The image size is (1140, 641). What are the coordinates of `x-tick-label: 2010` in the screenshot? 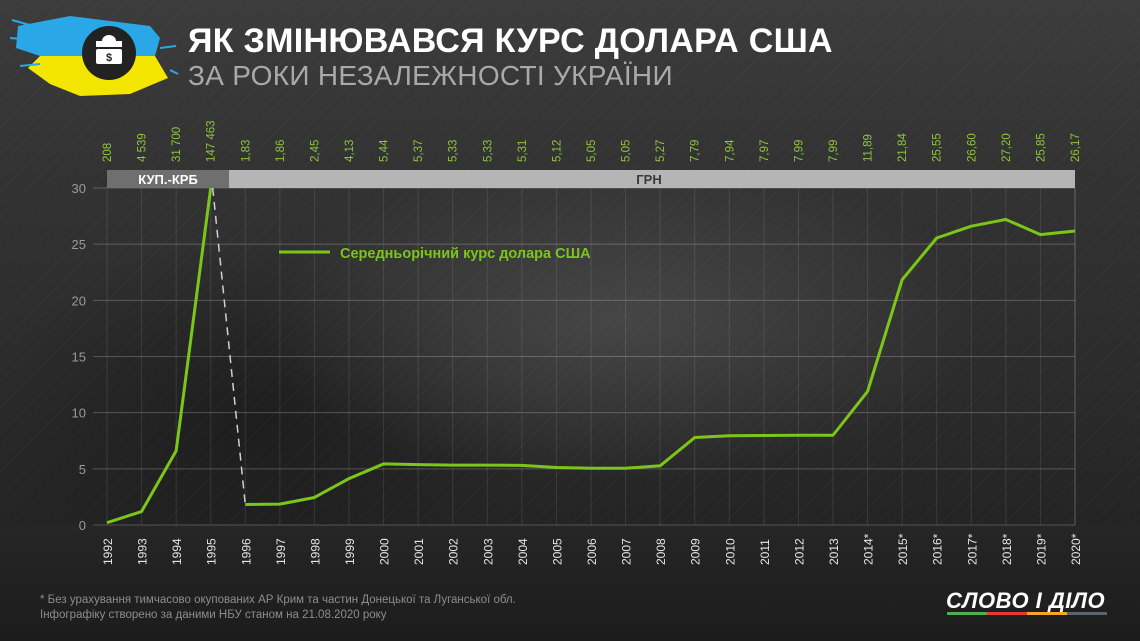 It's located at (730, 551).